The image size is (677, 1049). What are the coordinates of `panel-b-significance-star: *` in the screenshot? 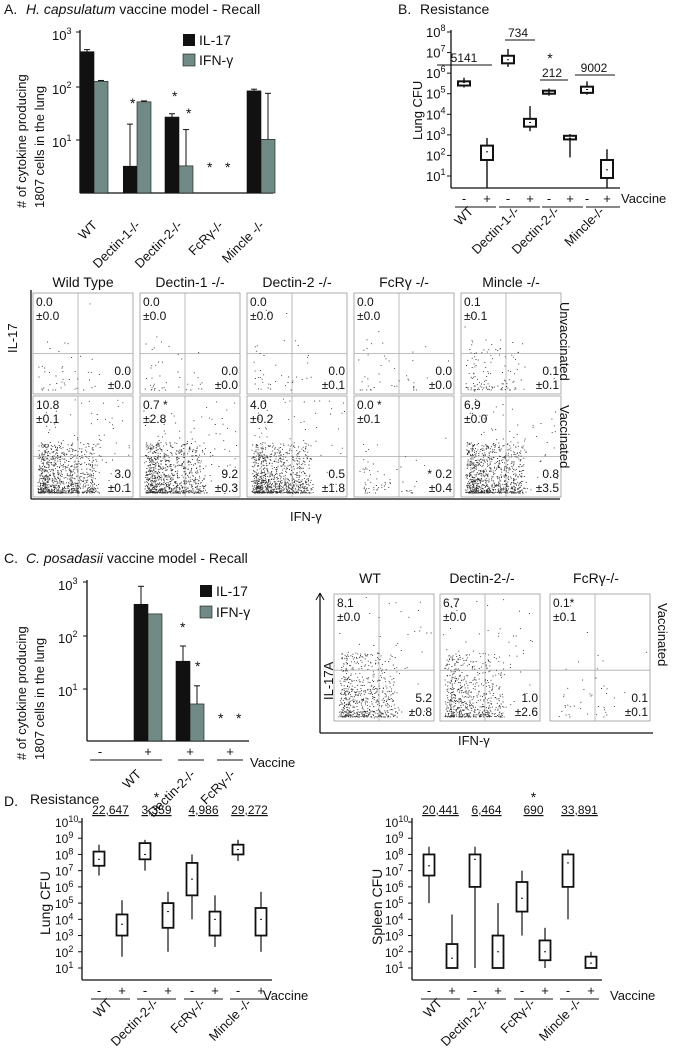 It's located at (550, 58).